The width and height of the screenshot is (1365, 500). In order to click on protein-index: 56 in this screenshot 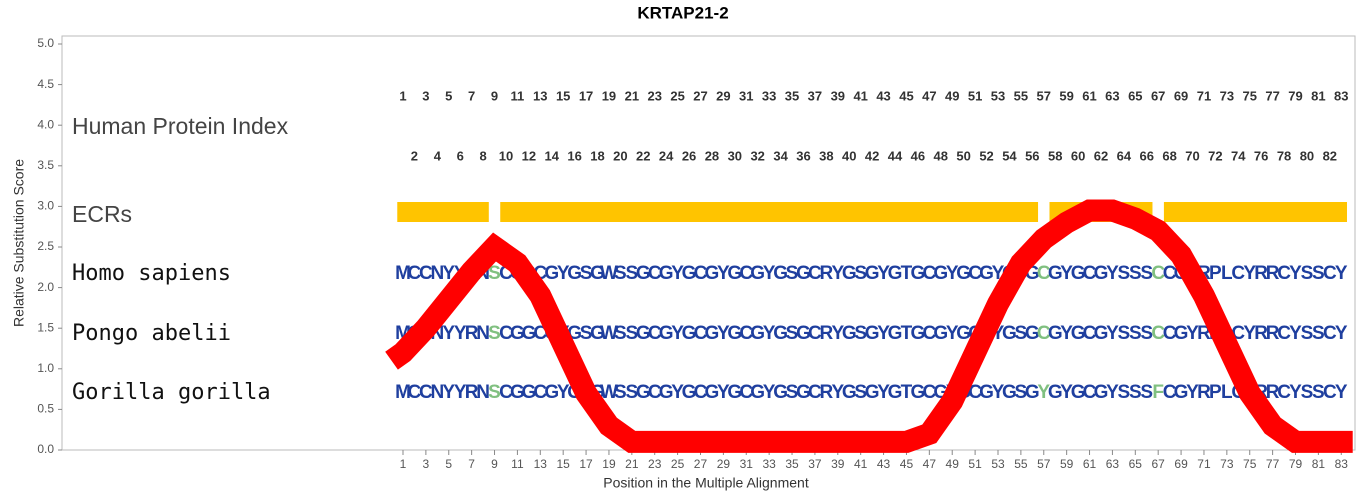, I will do `click(1032, 155)`.